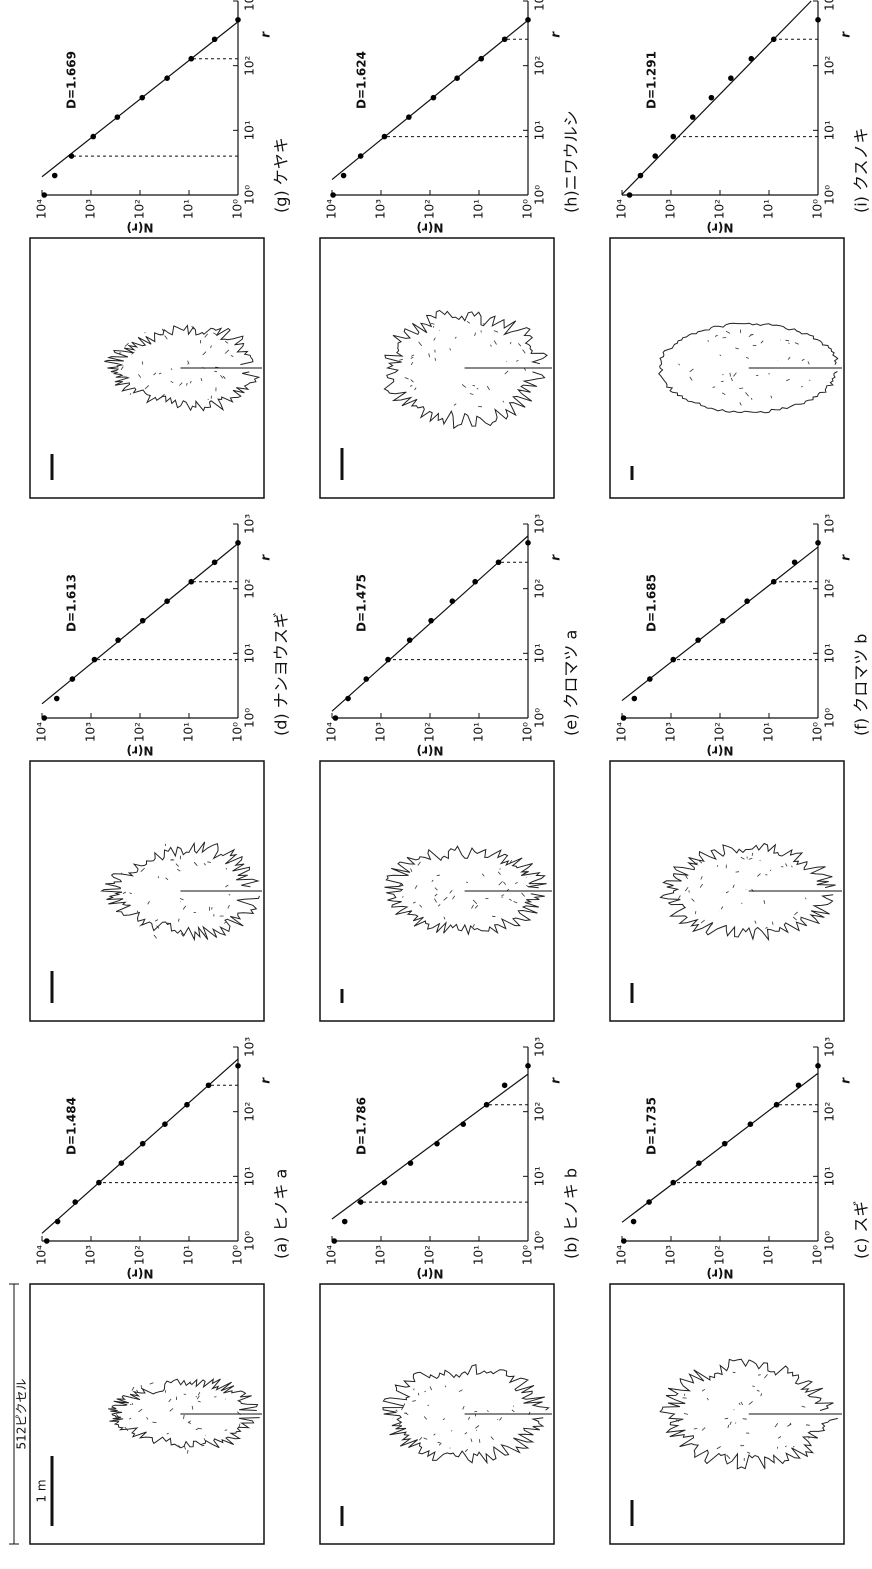 This screenshot has height=1569, width=872. Describe the element at coordinates (727, 1414) in the screenshot. I see `image-frame` at that location.